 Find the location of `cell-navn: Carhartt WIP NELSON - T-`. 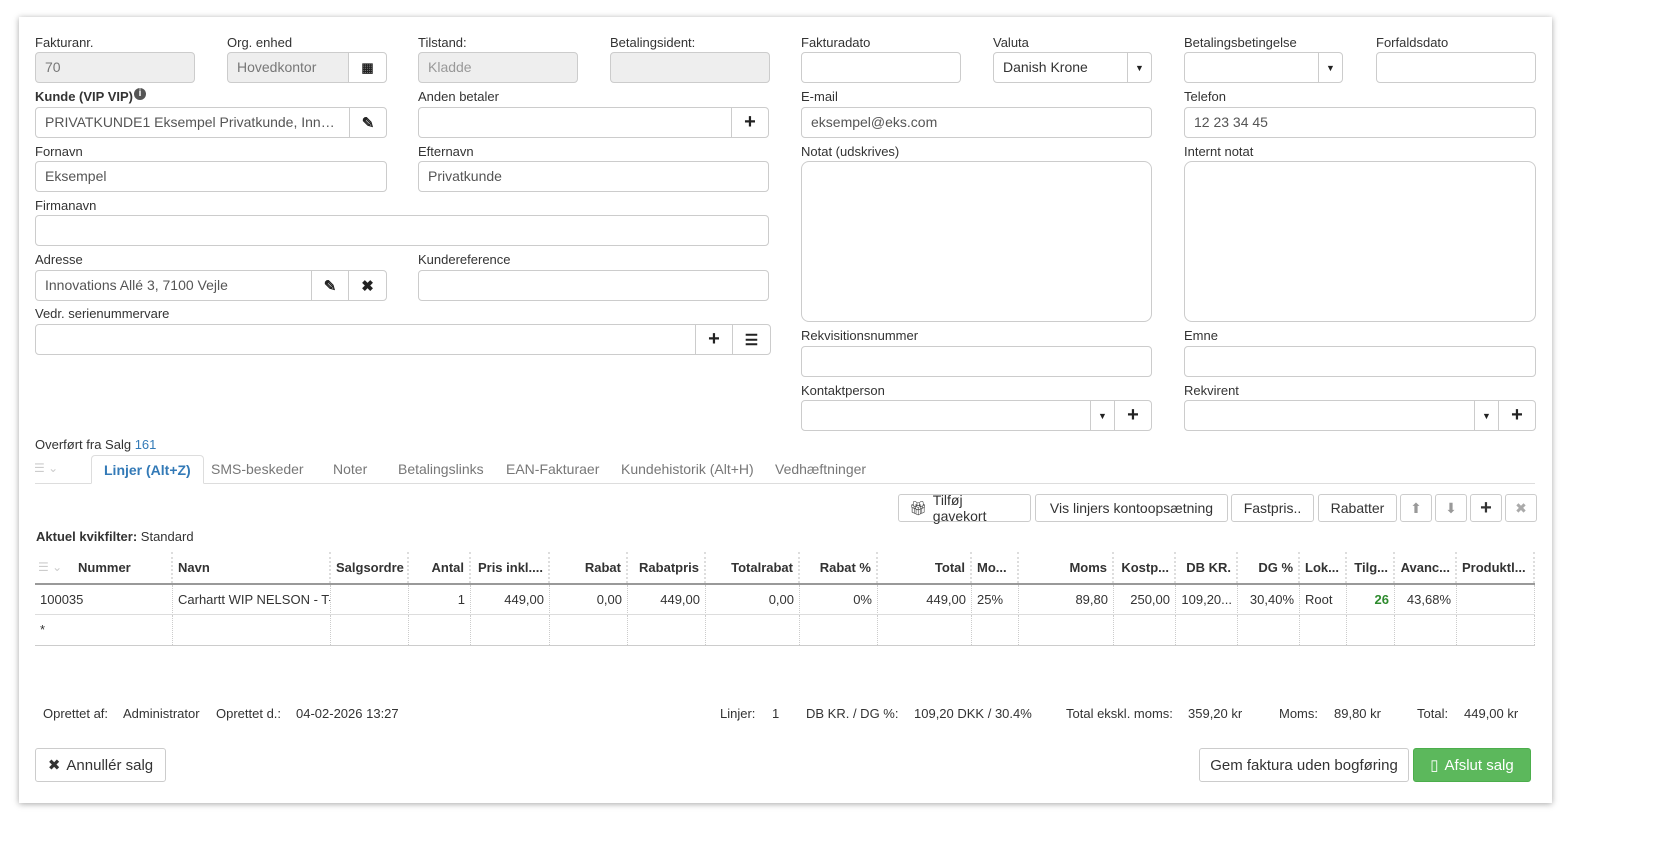

cell-navn: Carhartt WIP NELSON - T- is located at coordinates (252, 600).